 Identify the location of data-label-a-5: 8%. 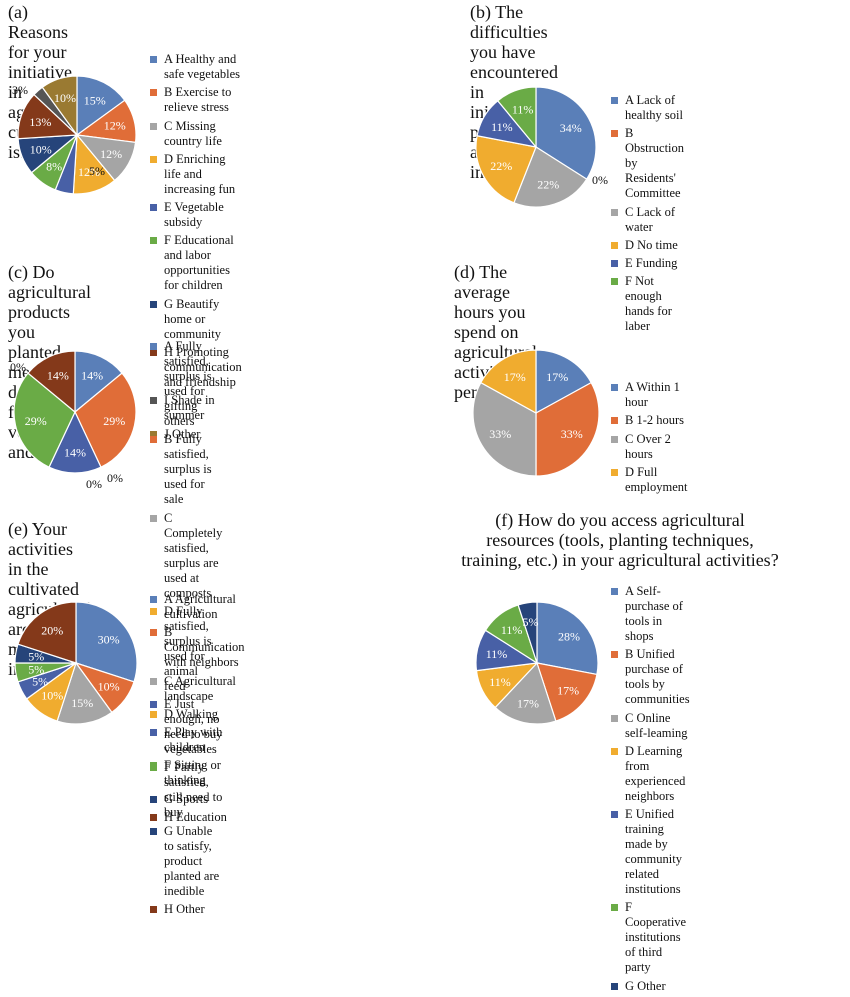
(54, 167).